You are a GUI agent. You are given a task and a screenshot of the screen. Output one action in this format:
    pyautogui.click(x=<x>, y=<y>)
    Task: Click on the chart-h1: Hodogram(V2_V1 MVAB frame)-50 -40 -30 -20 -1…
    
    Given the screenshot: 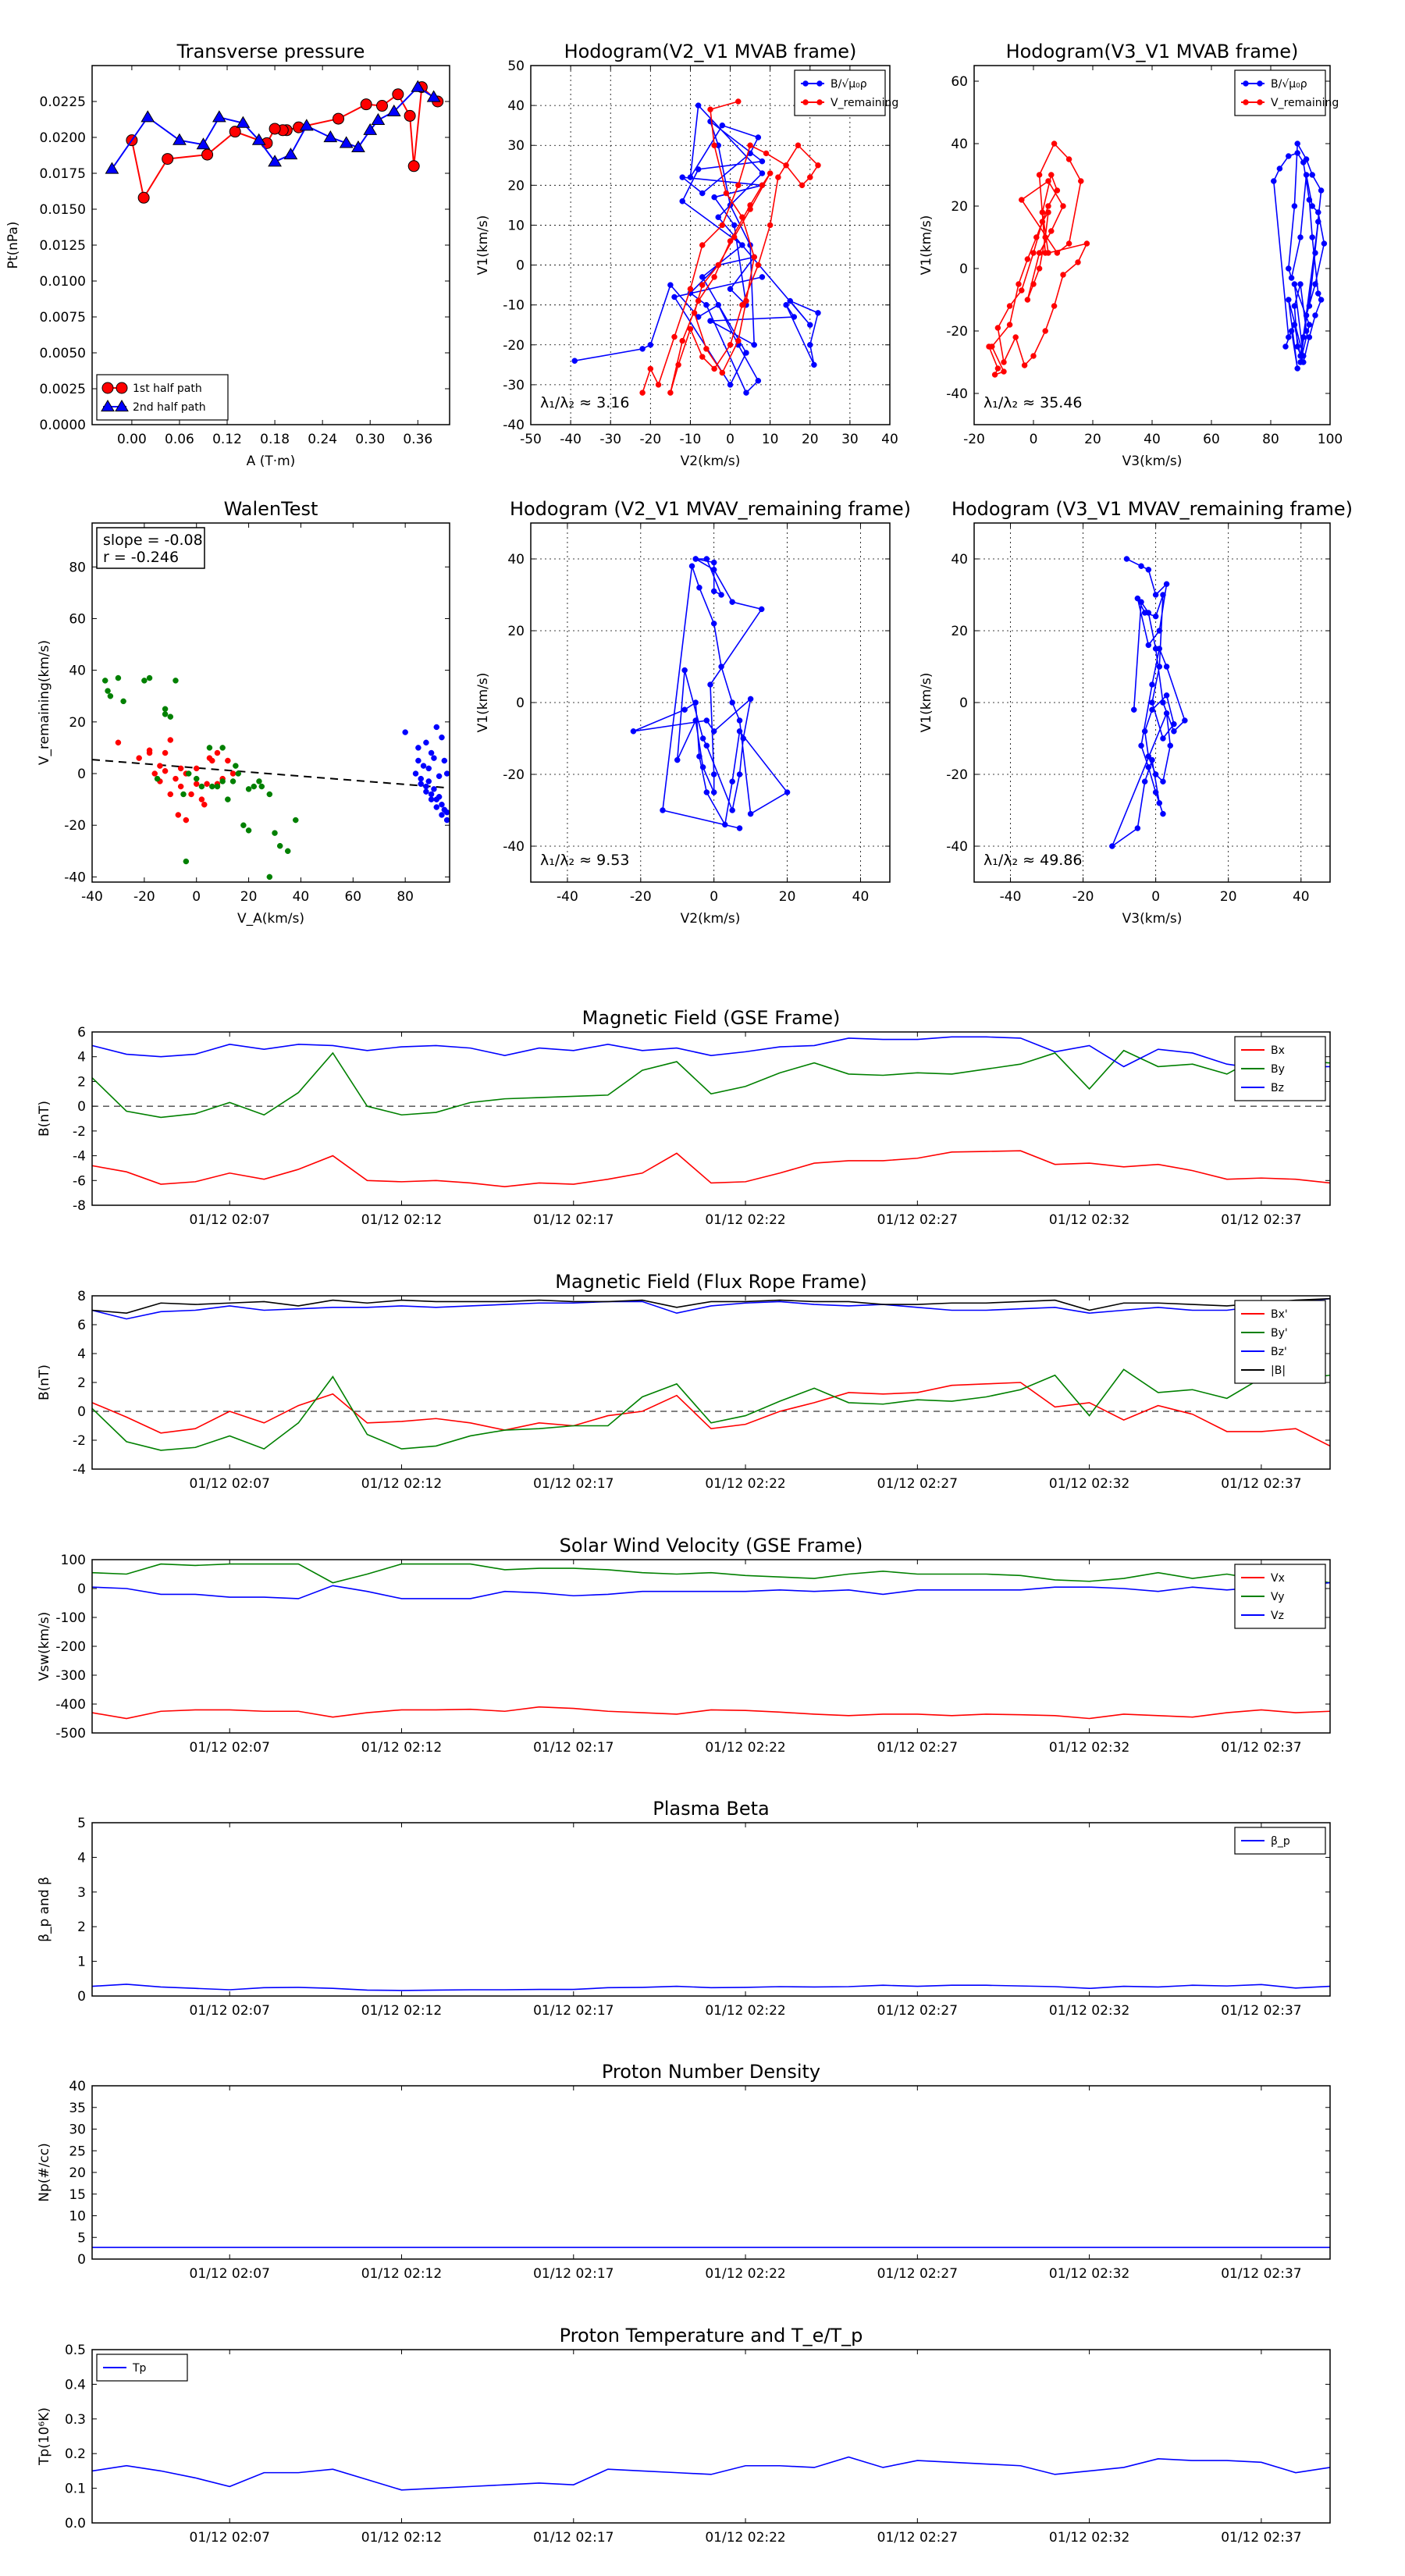 What is the action you would take?
    pyautogui.click(x=686, y=255)
    